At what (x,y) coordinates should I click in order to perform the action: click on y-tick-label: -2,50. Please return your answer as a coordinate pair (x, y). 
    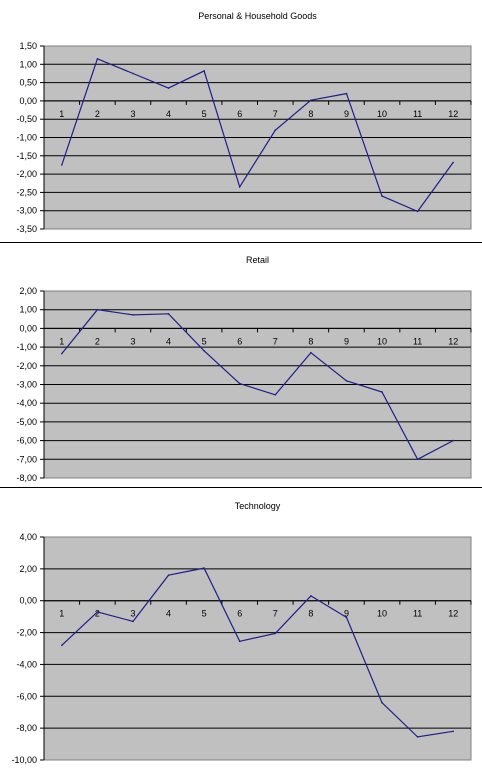
    Looking at the image, I should click on (26, 192).